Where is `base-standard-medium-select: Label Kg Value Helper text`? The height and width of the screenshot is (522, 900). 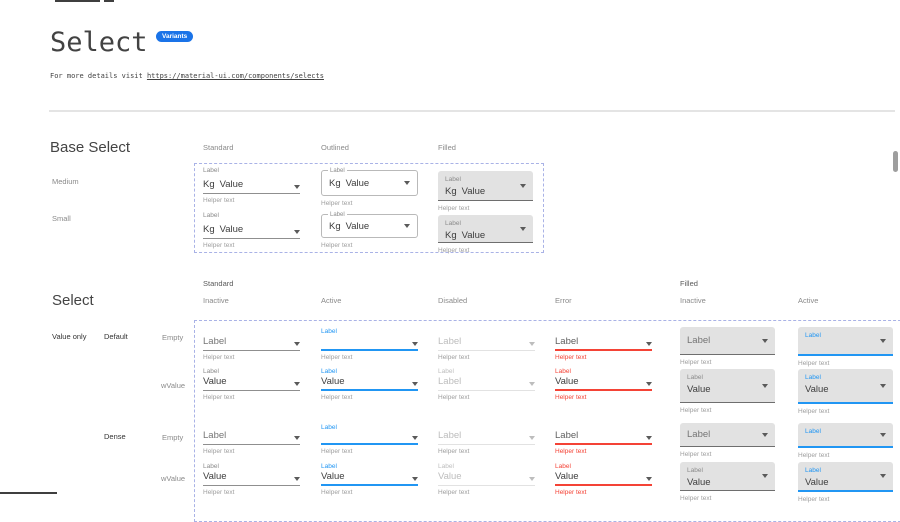 base-standard-medium-select: Label Kg Value Helper text is located at coordinates (251, 185).